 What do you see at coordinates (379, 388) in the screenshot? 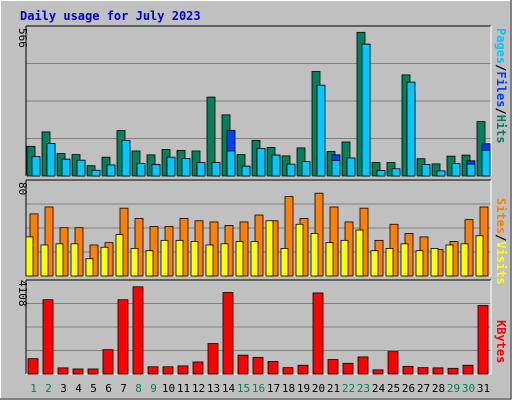
I see `x-tick-label-day-24: 24` at bounding box center [379, 388].